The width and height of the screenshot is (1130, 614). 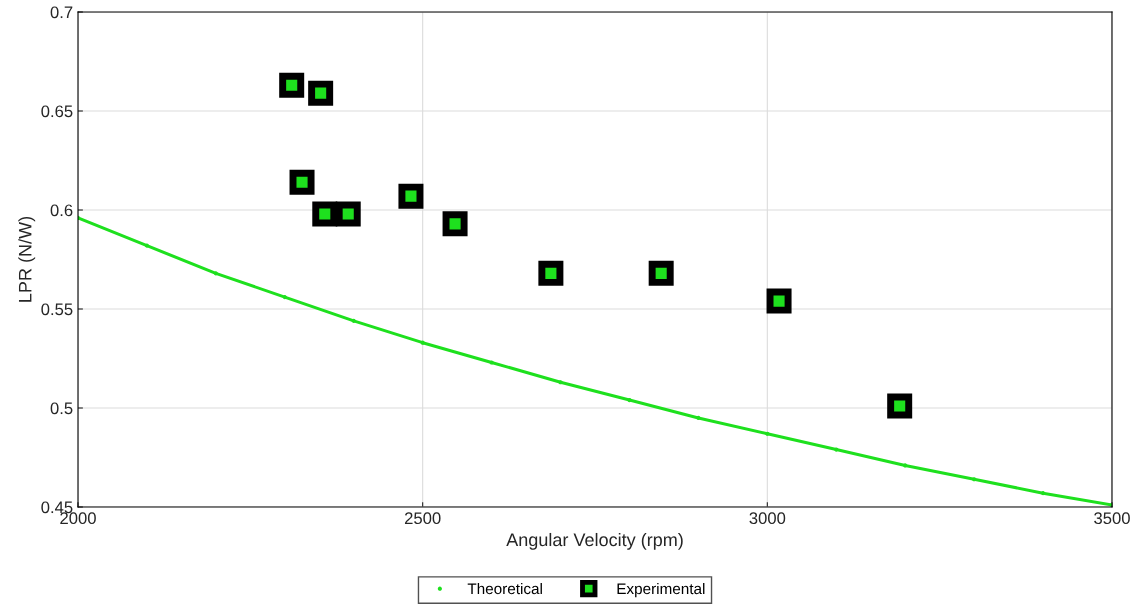 What do you see at coordinates (504, 588) in the screenshot?
I see `legend-label: Theoretical` at bounding box center [504, 588].